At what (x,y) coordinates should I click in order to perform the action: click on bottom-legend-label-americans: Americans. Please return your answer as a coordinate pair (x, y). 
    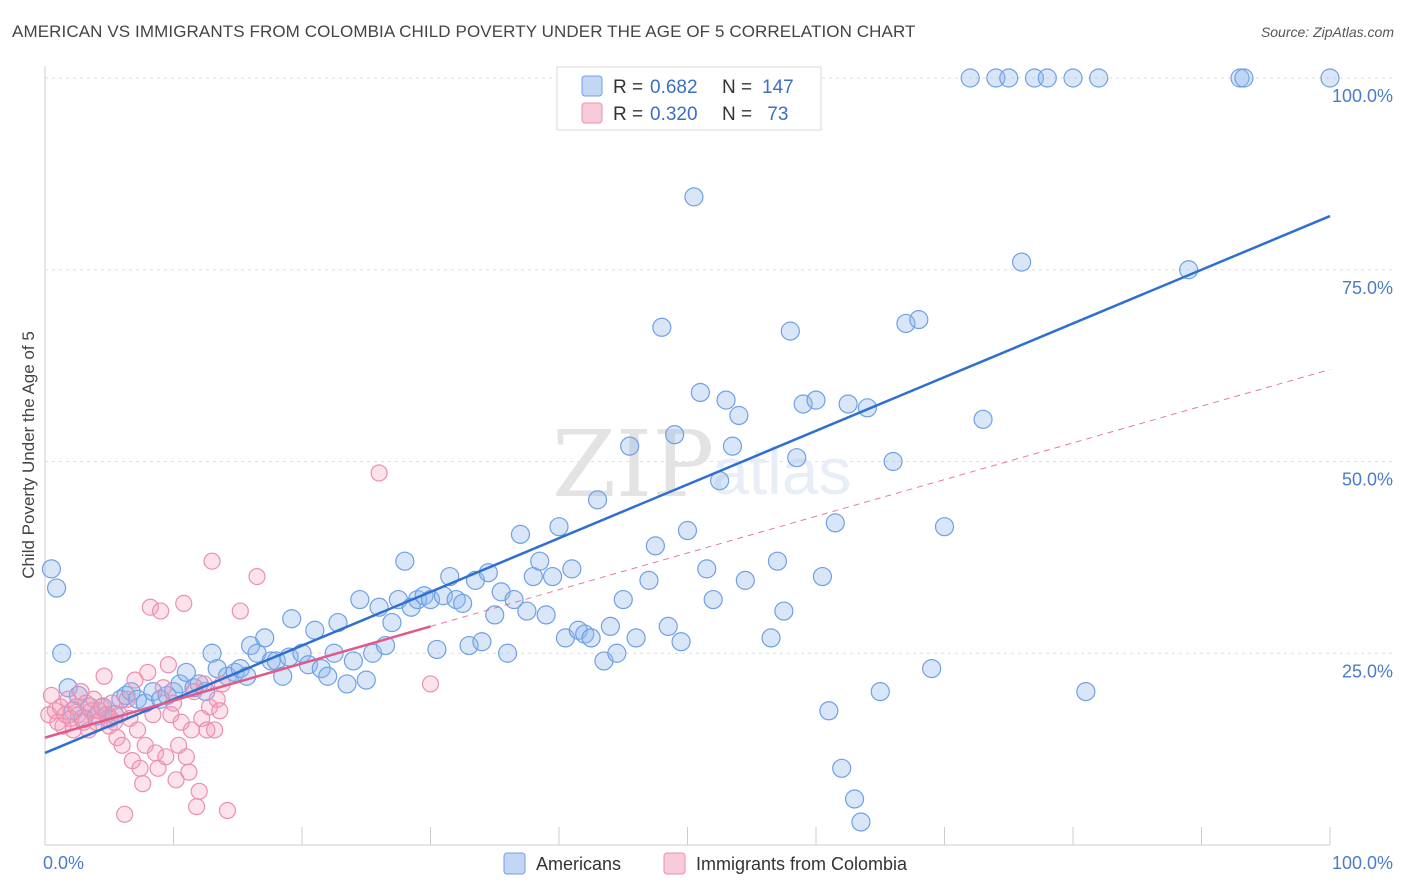
    Looking at the image, I should click on (578, 864).